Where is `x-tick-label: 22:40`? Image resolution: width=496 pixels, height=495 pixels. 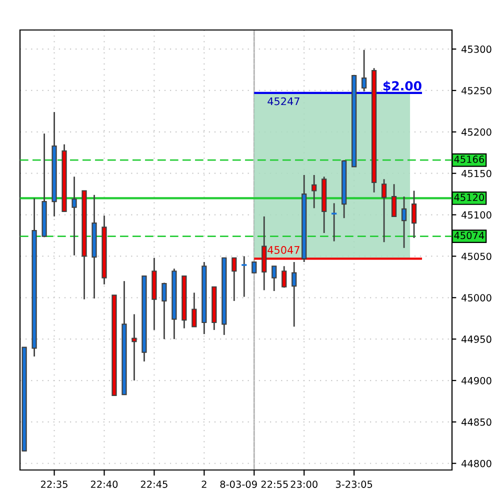 x-tick-label: 22:40 is located at coordinates (104, 484).